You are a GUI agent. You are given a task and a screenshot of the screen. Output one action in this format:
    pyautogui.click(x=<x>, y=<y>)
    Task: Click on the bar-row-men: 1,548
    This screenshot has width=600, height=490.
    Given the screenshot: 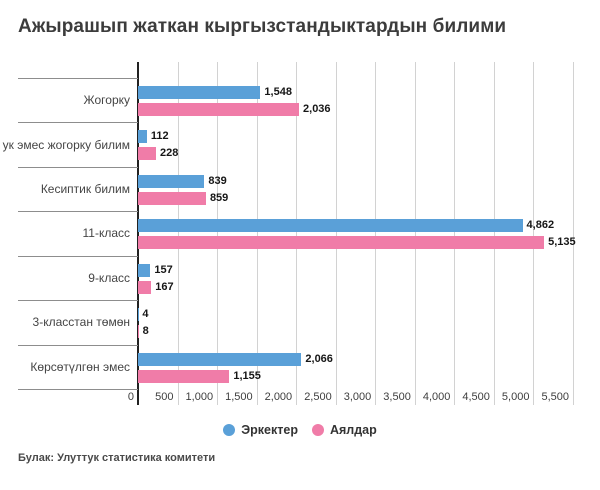 What is the action you would take?
    pyautogui.click(x=215, y=92)
    